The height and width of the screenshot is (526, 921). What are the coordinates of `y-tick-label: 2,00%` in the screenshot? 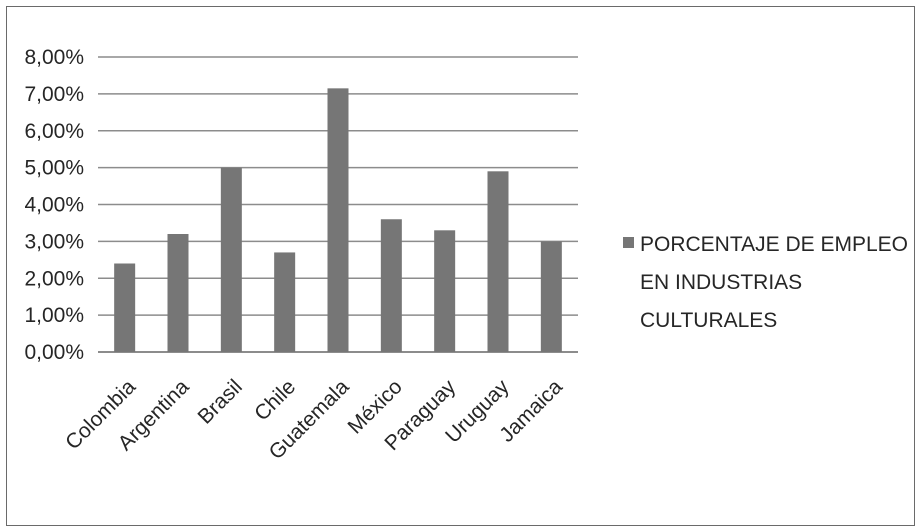 It's located at (54, 278).